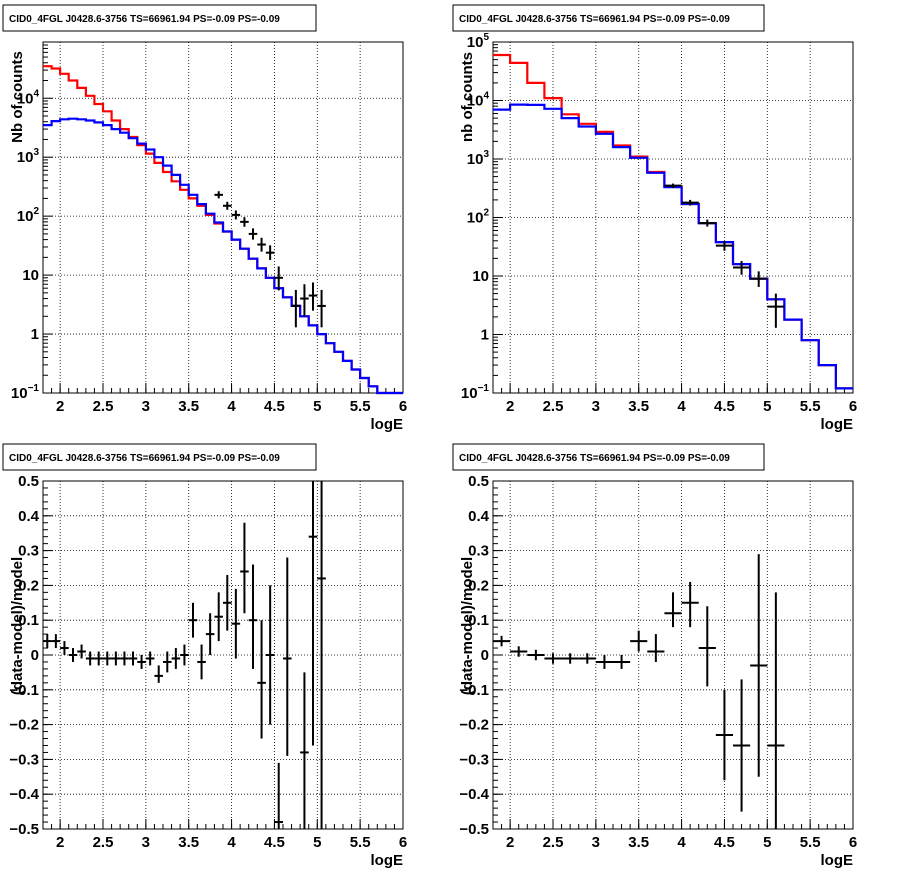 The width and height of the screenshot is (898, 875). Describe the element at coordinates (223, 256) in the screenshot. I see `series-line-source` at that location.